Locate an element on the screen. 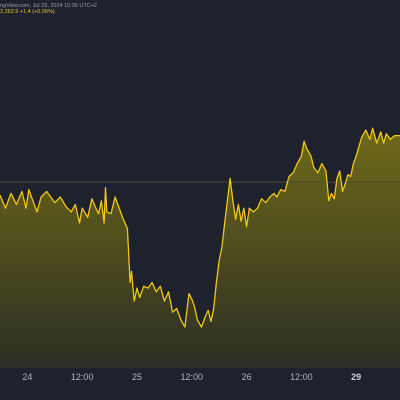 The image size is (400, 400). x-tick-label-1: 12:00 is located at coordinates (82, 377).